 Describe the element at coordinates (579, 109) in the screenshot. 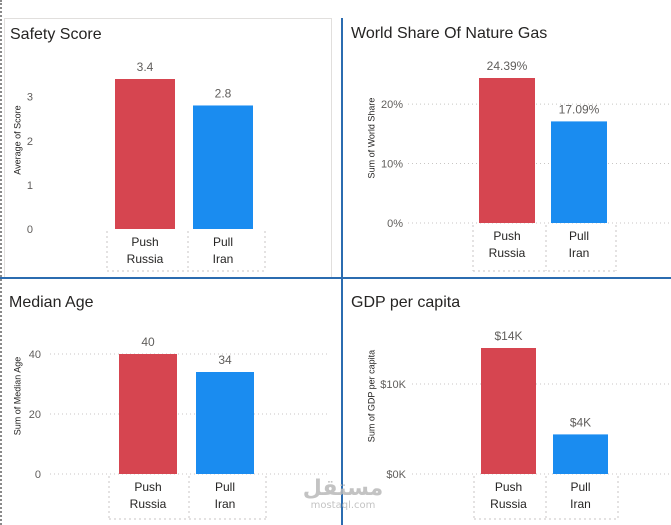

I see `data-label: 17.09%` at that location.